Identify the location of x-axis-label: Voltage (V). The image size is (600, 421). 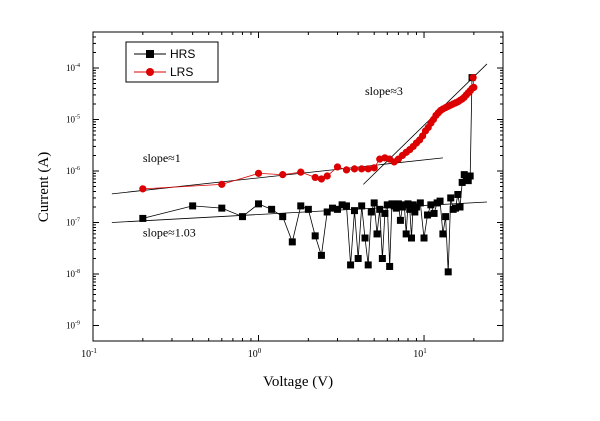
(298, 382).